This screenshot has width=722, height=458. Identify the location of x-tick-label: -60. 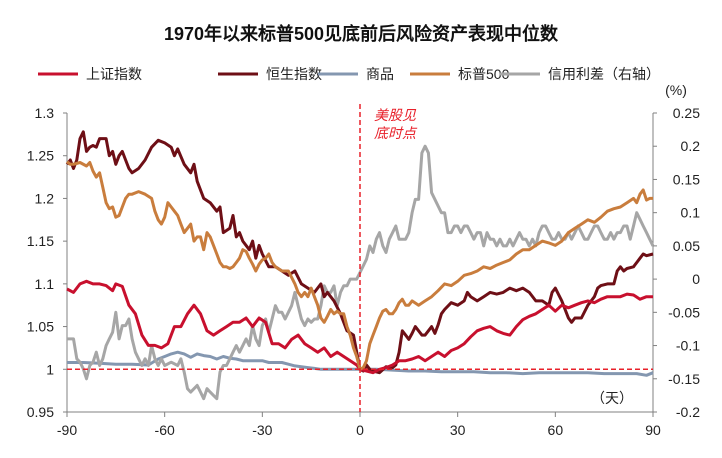
(165, 430).